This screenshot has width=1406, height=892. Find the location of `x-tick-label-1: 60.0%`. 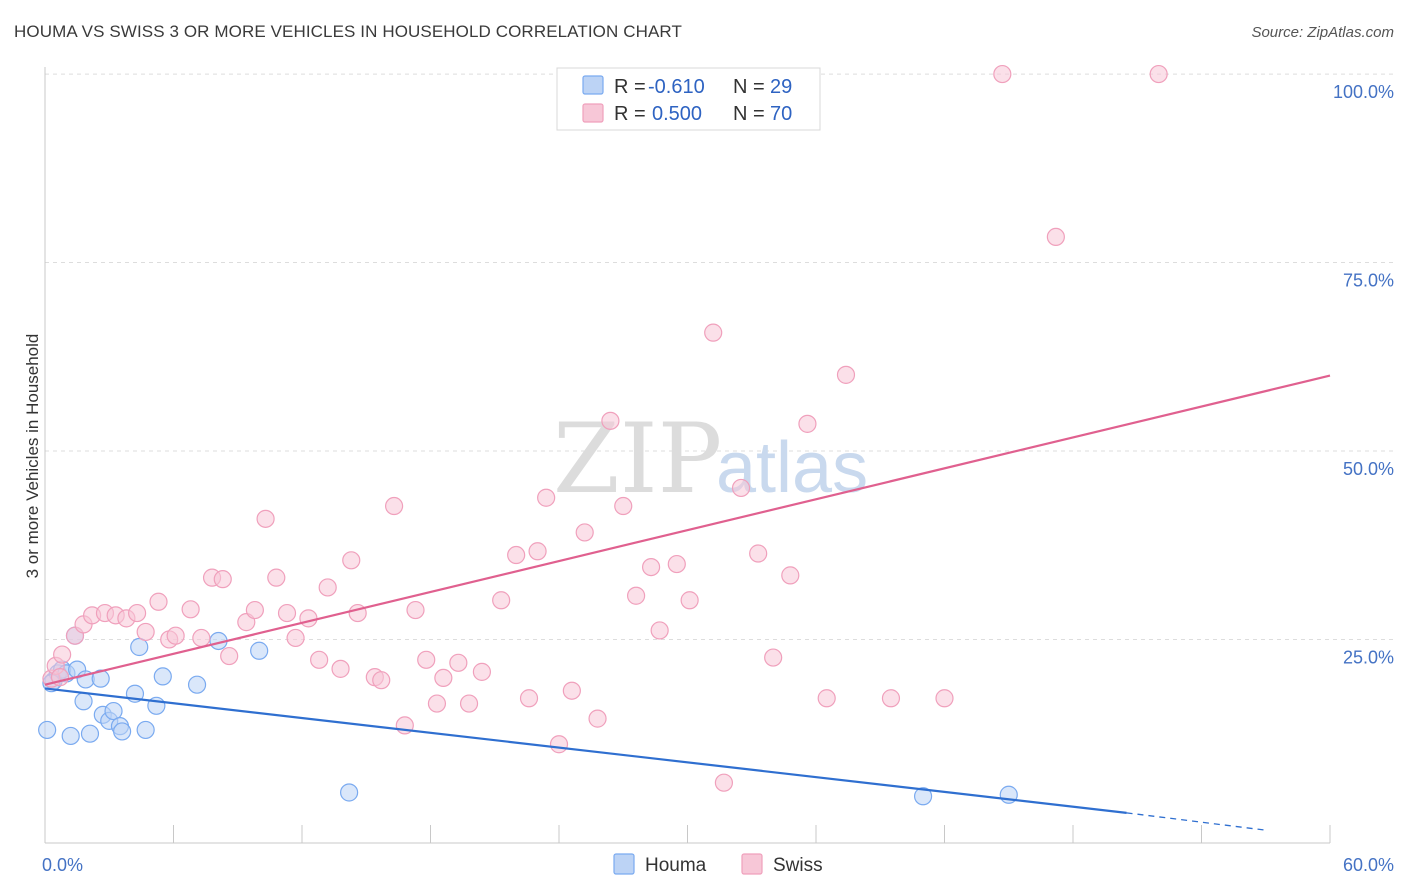

x-tick-label-1: 60.0% is located at coordinates (1368, 865).